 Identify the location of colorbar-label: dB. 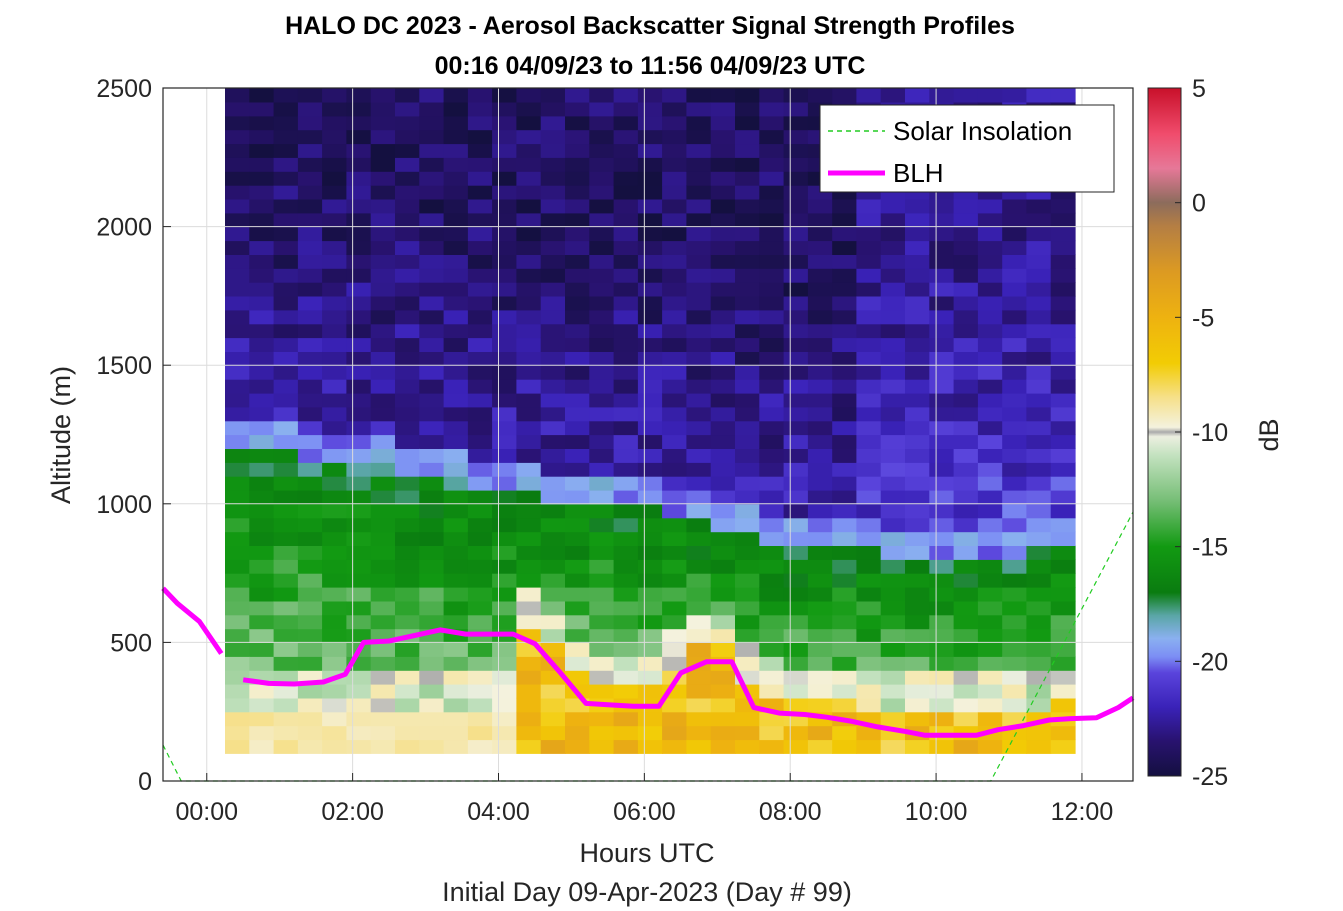
(1269, 434).